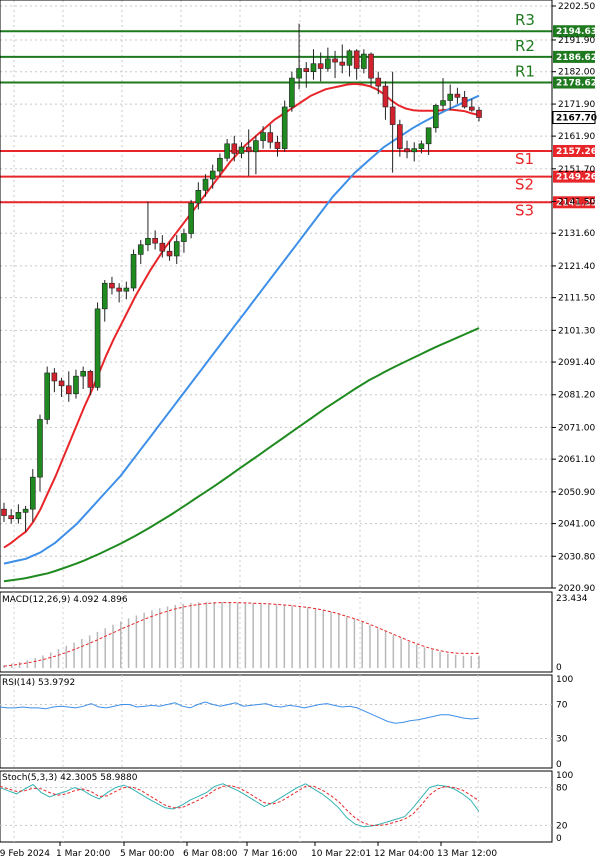 The width and height of the screenshot is (600, 863). Describe the element at coordinates (240, 712) in the screenshot. I see `rsi-line` at that location.